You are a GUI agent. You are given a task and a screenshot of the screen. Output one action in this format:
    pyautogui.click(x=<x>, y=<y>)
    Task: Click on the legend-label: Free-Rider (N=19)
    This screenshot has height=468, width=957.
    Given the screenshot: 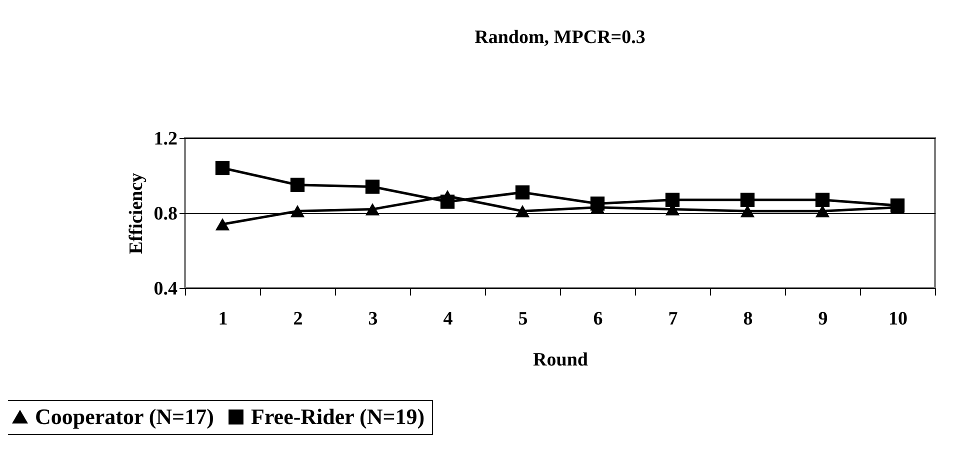 What is the action you would take?
    pyautogui.click(x=338, y=416)
    